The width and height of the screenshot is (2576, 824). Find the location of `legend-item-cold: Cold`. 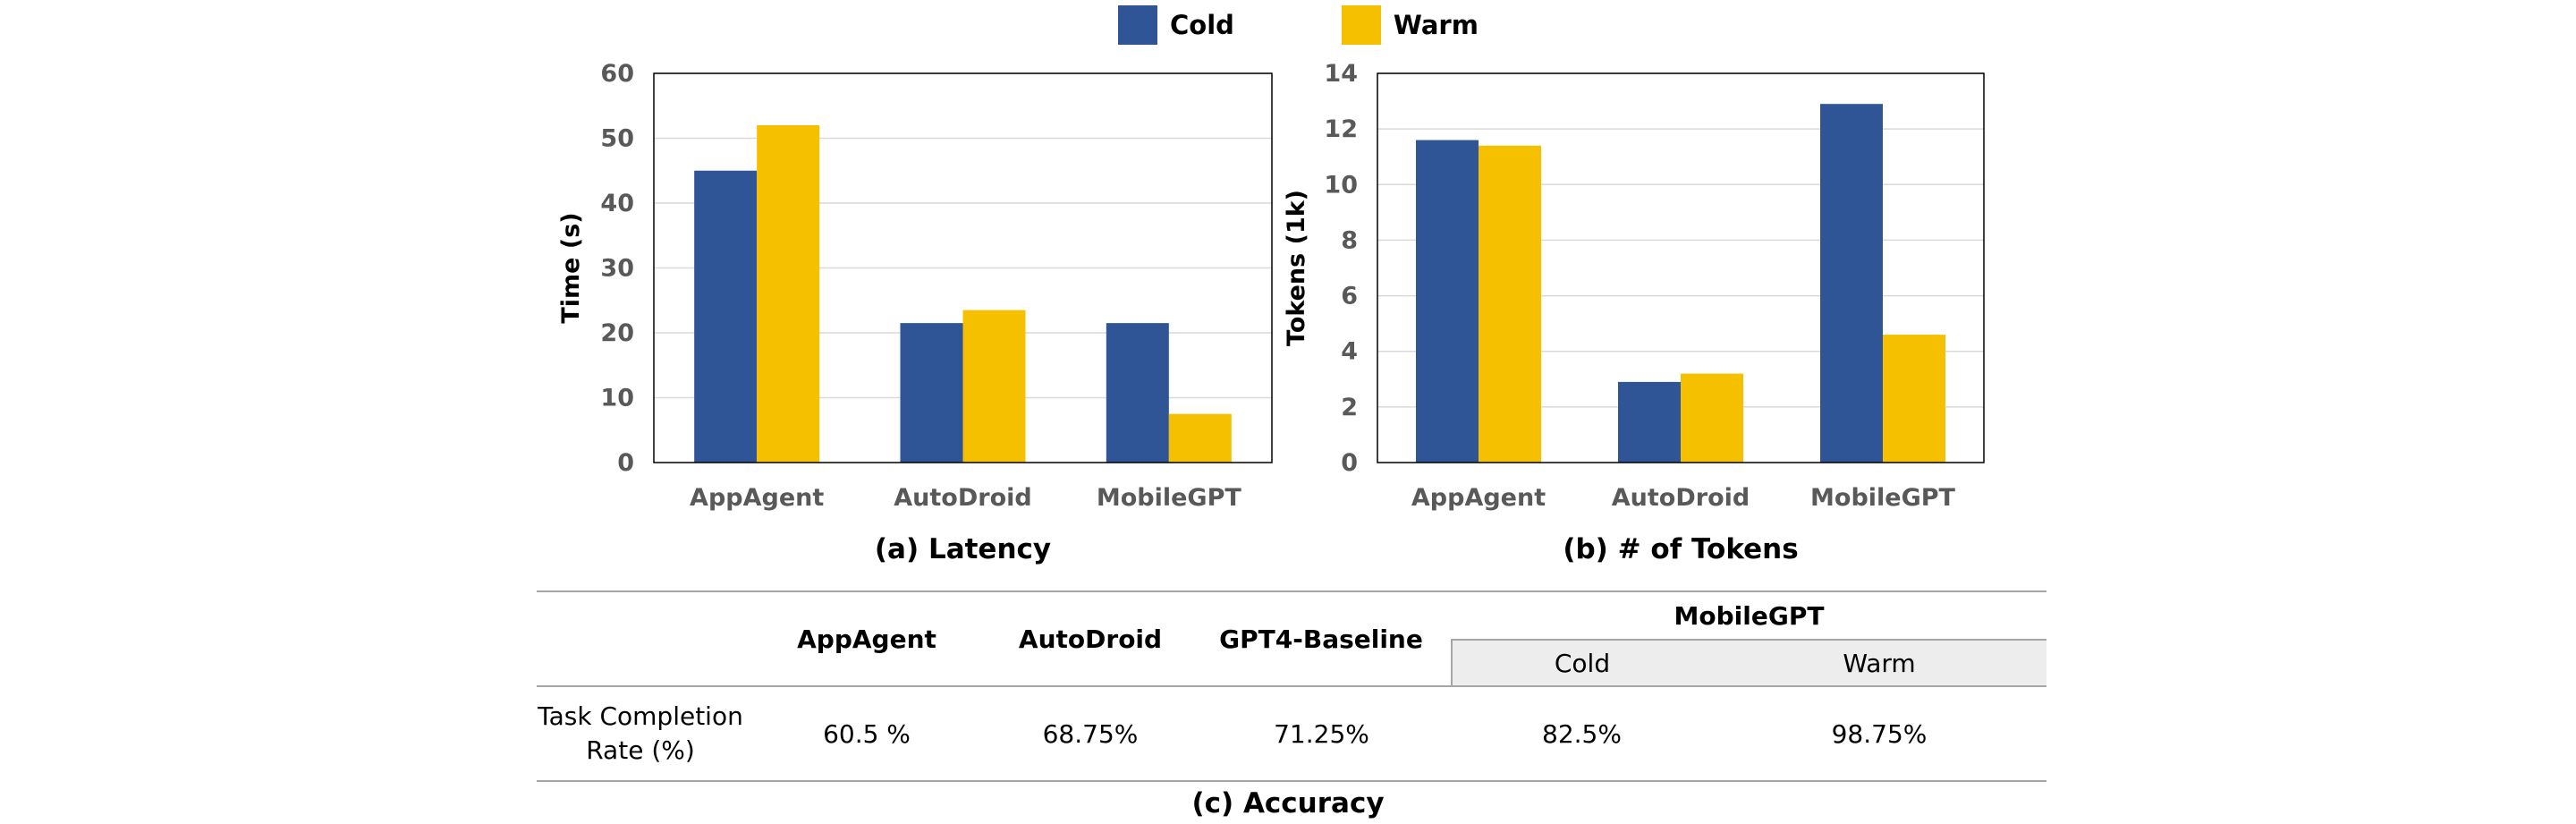

legend-item-cold: Cold is located at coordinates (1176, 25).